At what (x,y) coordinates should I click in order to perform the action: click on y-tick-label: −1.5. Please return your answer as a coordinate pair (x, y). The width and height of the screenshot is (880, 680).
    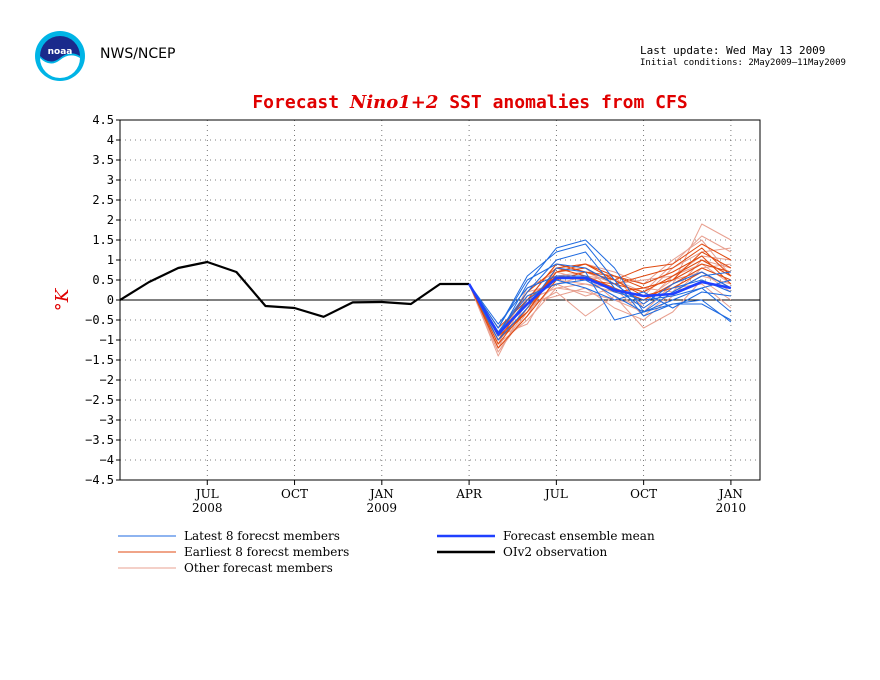
    Looking at the image, I should click on (99, 360).